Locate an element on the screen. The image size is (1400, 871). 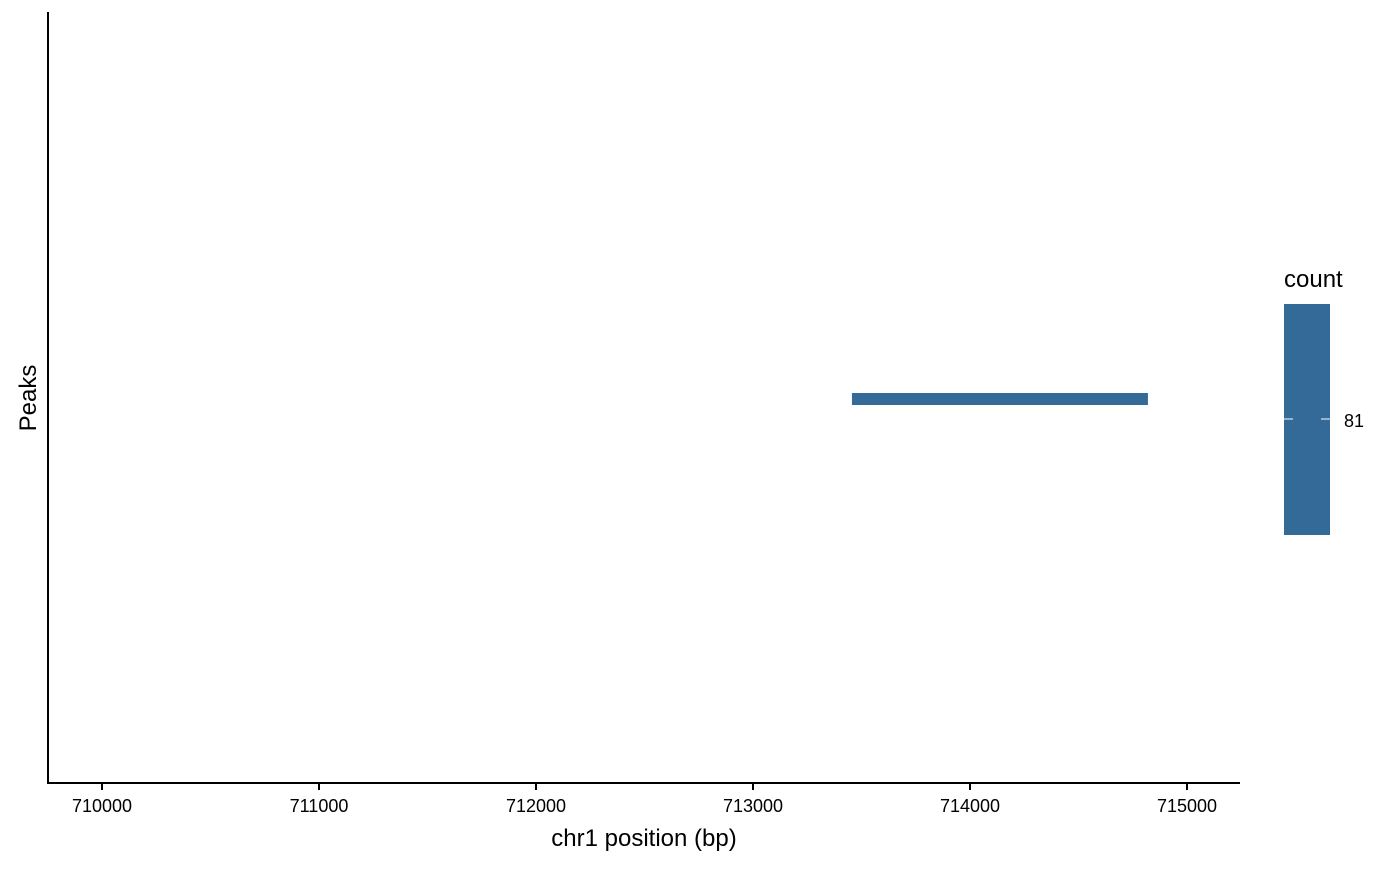
peak-segment is located at coordinates (999, 399).